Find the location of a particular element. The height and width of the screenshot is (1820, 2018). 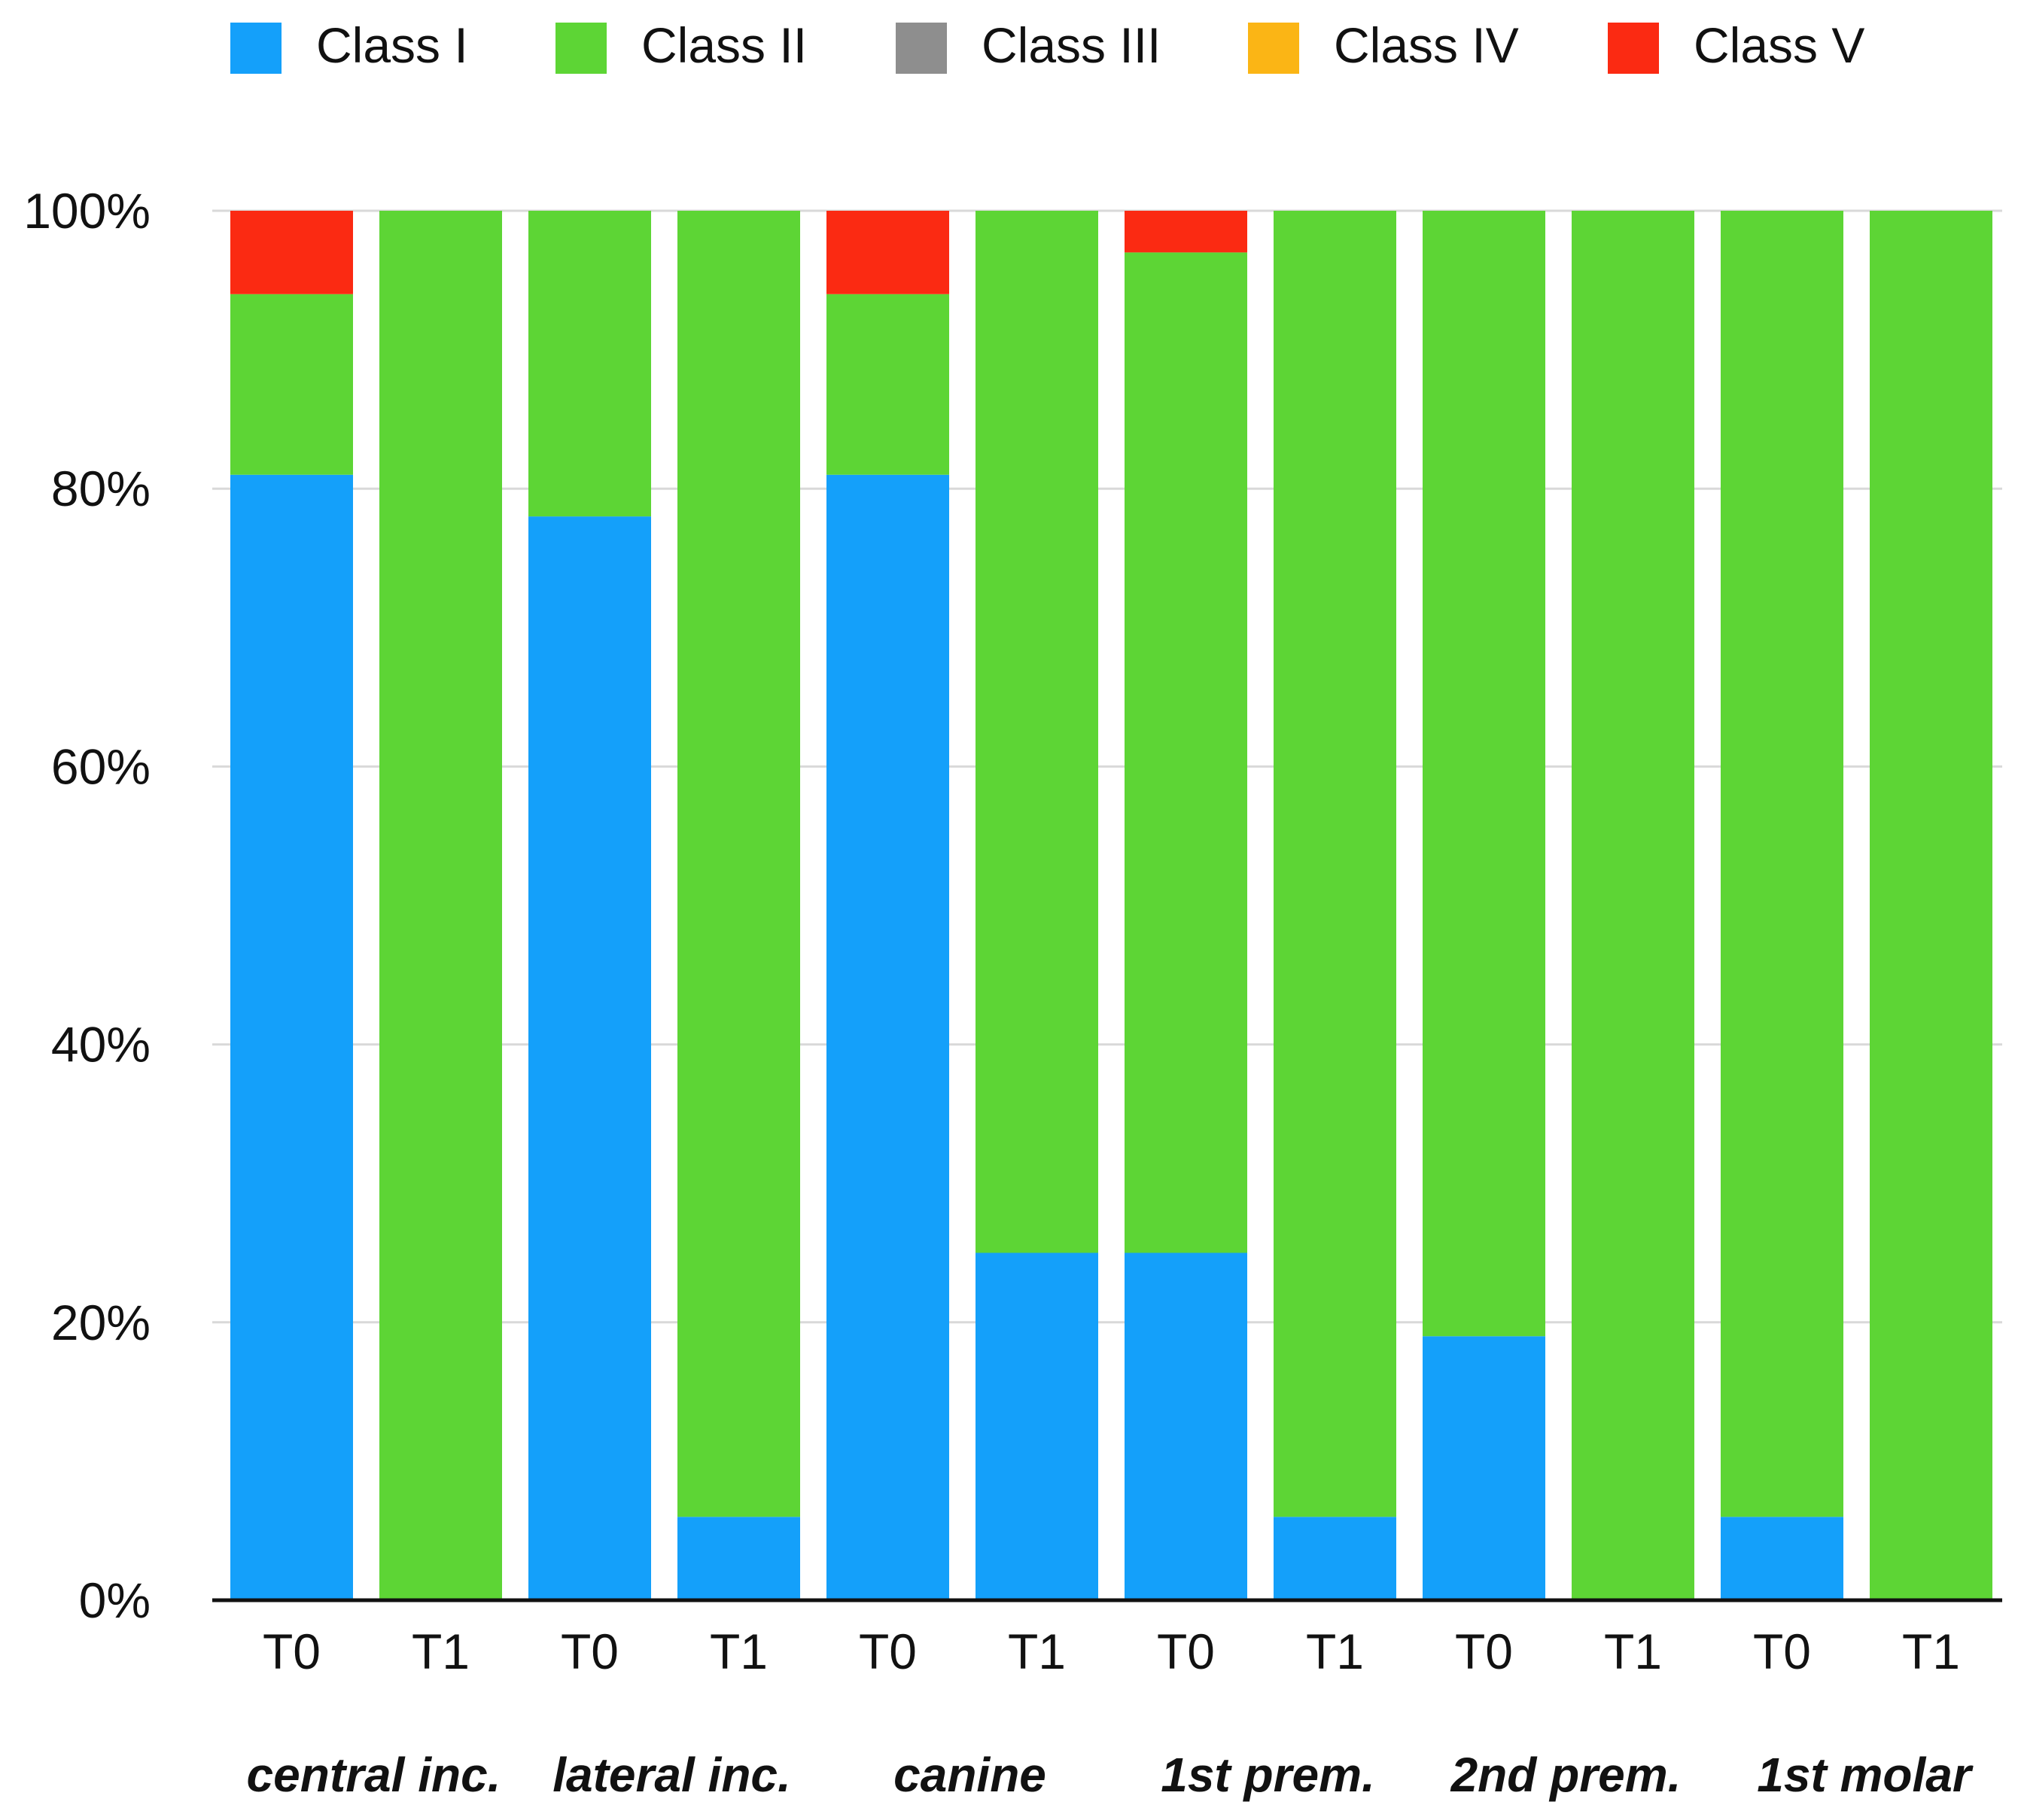

group-label-2nd-prem: 2nd prem. is located at coordinates (1566, 1775).